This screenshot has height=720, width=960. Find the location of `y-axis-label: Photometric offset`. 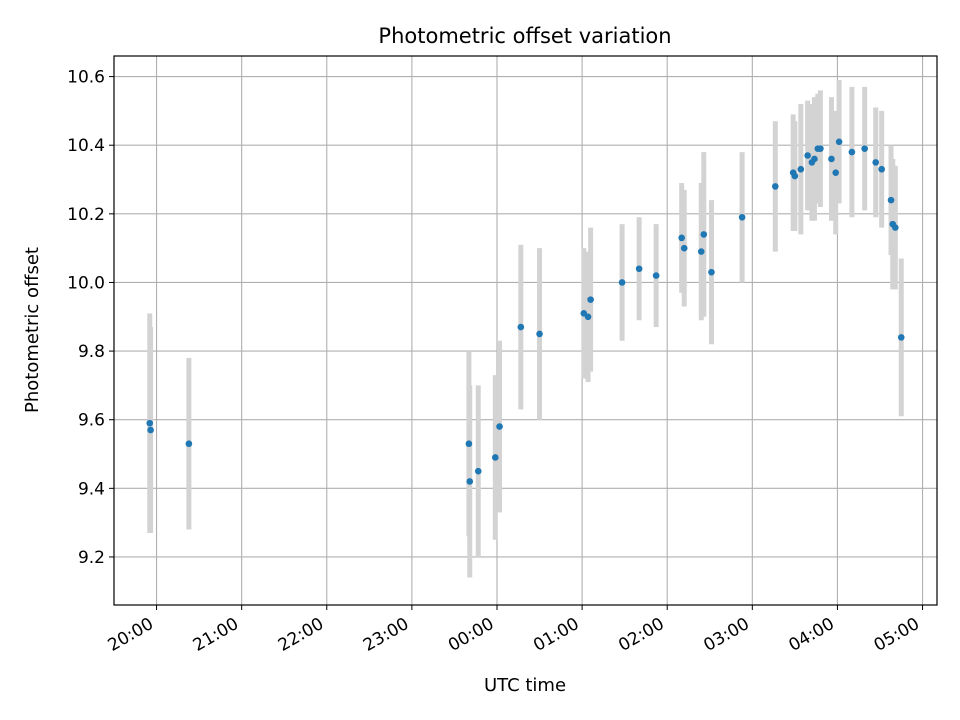

y-axis-label: Photometric offset is located at coordinates (32, 330).